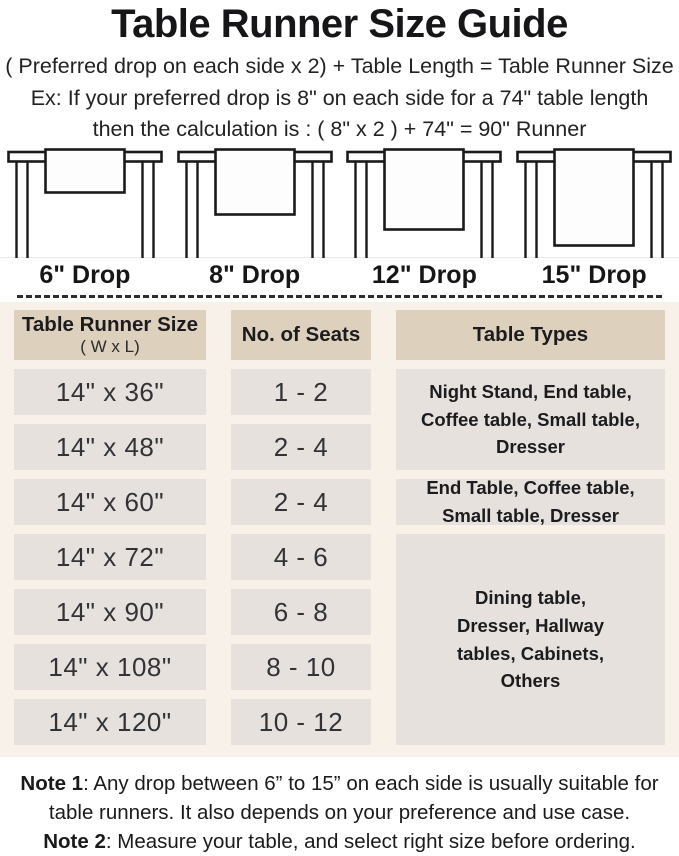  What do you see at coordinates (339, 24) in the screenshot?
I see `page-title: Table Runner Size Guide` at bounding box center [339, 24].